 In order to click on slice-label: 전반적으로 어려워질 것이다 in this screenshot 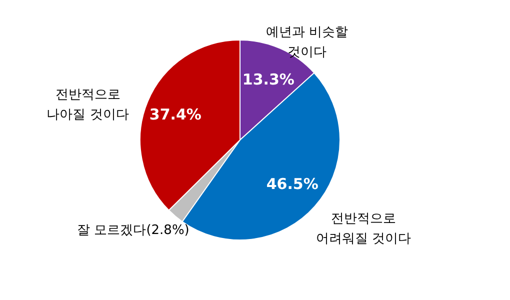, I will do `click(363, 228)`.